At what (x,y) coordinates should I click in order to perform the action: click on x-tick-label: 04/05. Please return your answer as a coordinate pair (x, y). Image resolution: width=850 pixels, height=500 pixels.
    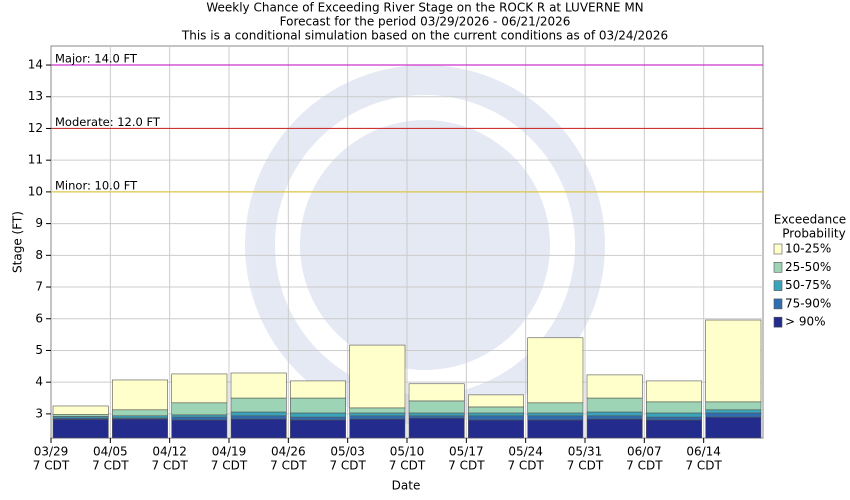
    Looking at the image, I should click on (110, 452).